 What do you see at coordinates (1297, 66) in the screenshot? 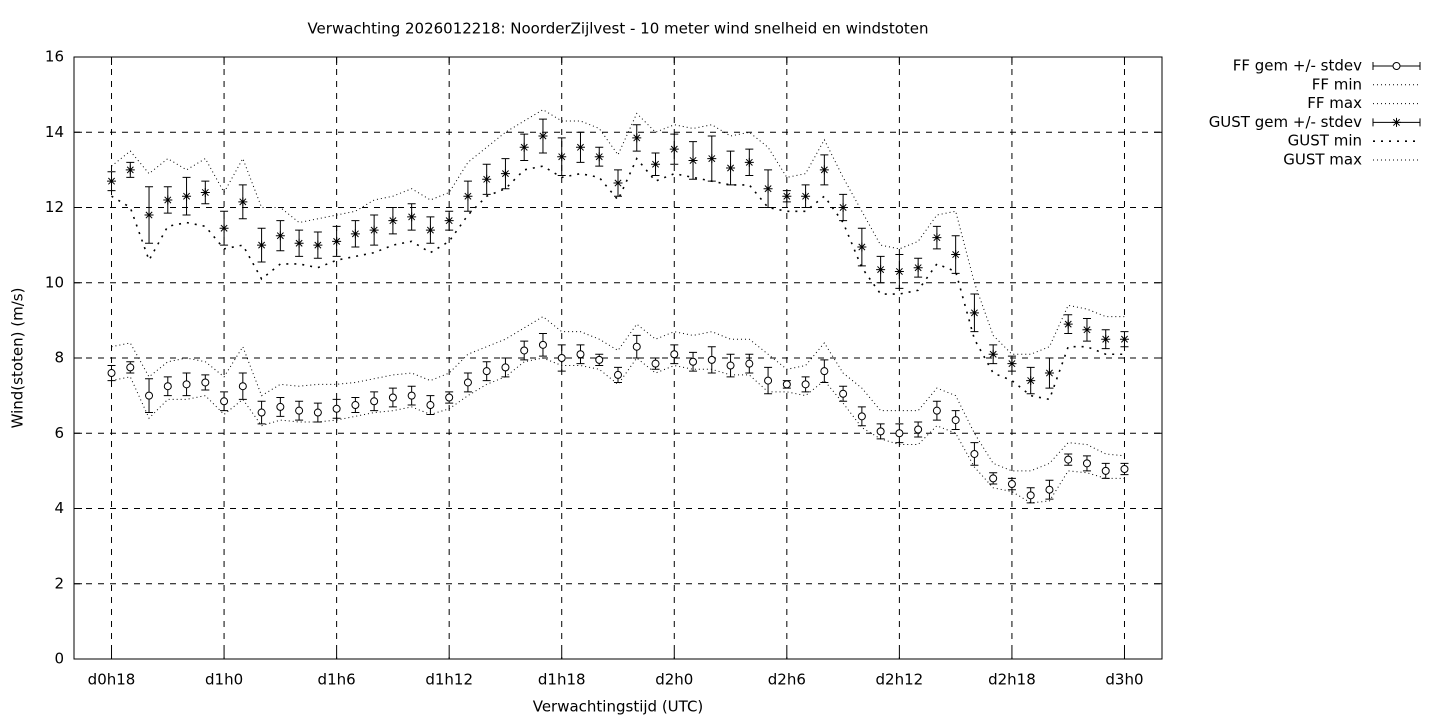
I see `legend-label: FF gem +/- stdev` at bounding box center [1297, 66].